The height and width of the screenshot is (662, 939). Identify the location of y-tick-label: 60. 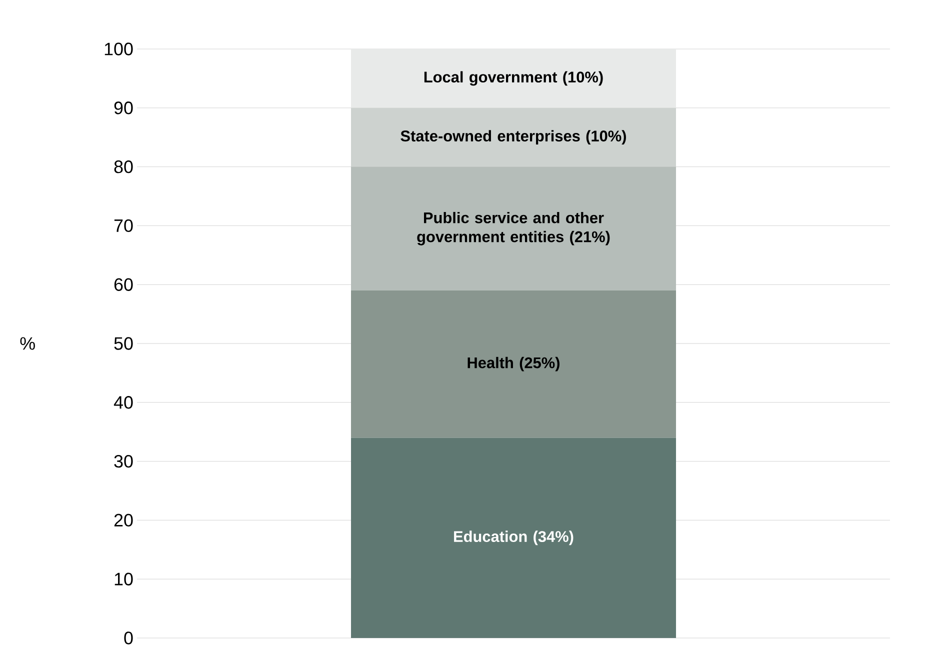
(123, 284).